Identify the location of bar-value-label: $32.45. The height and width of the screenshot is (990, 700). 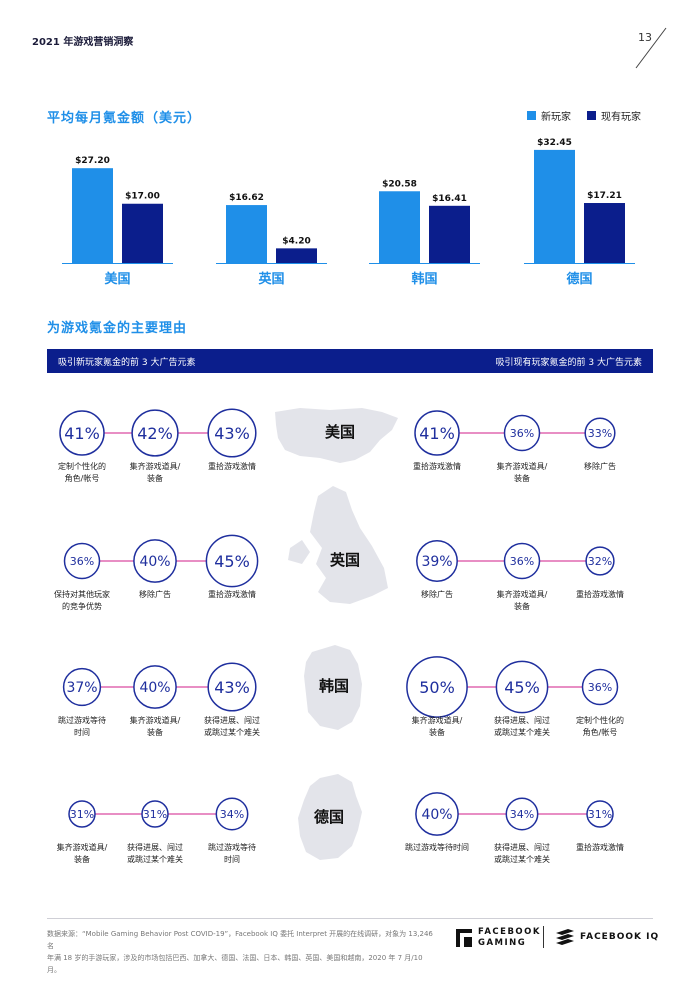
(554, 143).